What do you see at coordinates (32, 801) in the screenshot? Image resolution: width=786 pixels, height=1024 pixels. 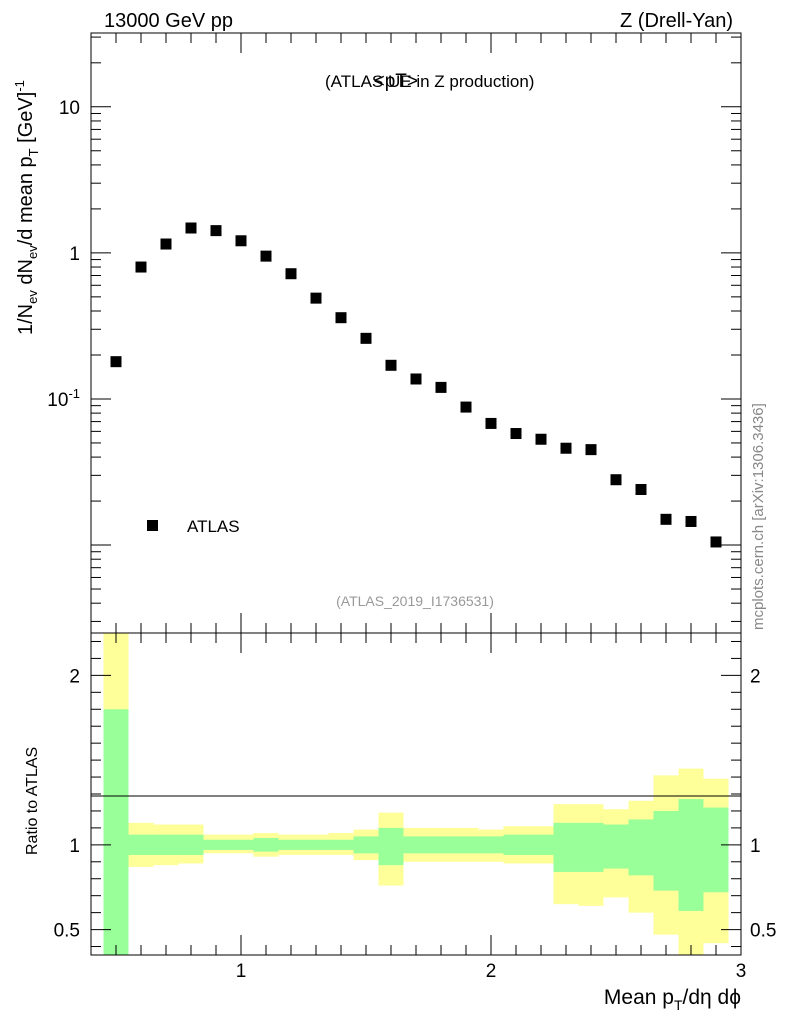 I see `ratio-y-axis-label: Ratio to ATLAS` at bounding box center [32, 801].